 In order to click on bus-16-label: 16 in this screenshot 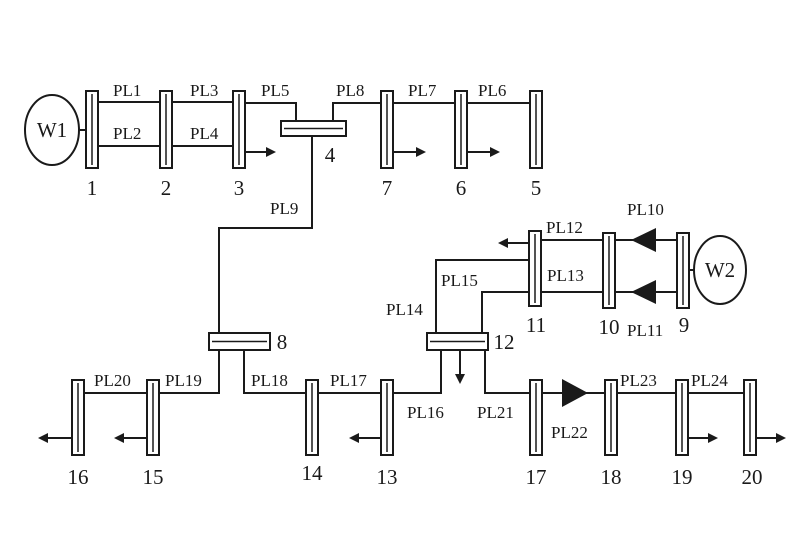, I will do `click(78, 477)`.